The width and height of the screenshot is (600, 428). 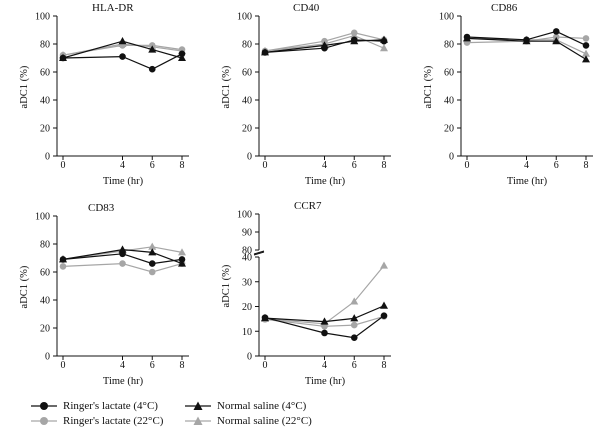 What do you see at coordinates (44, 421) in the screenshot?
I see `legend-marker-ringers-22c` at bounding box center [44, 421].